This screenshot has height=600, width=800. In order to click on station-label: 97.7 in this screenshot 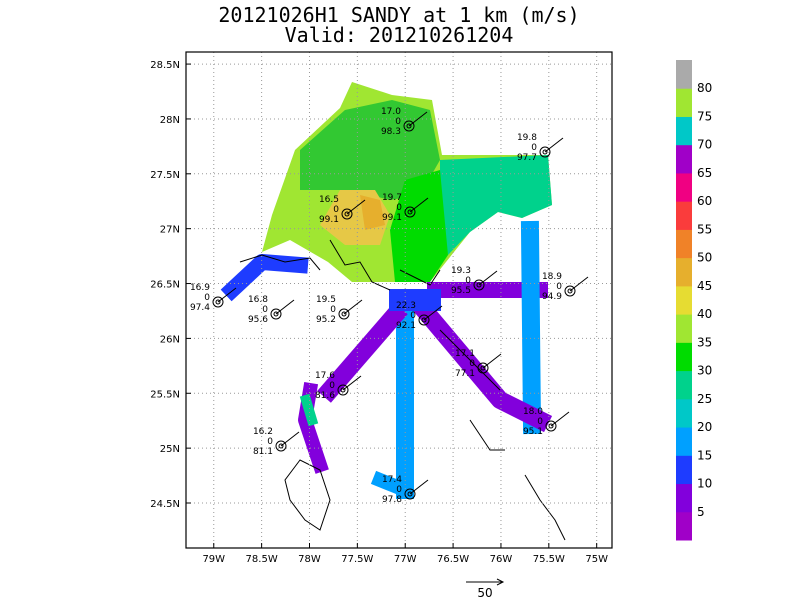, I will do `click(527, 158)`.